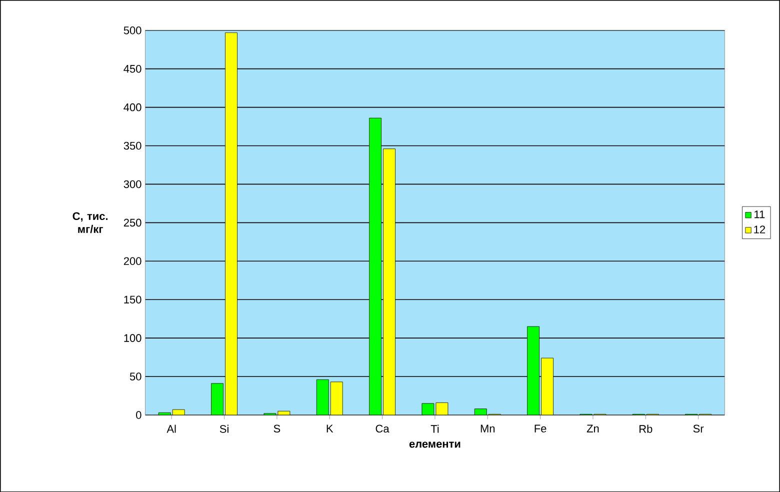  I want to click on x-tick-label: Al, so click(171, 428).